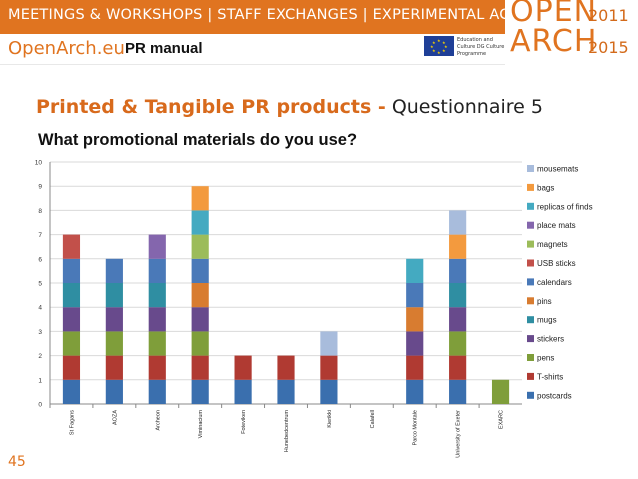  Describe the element at coordinates (72, 422) in the screenshot. I see `x-tick-label: St Fagans` at that location.